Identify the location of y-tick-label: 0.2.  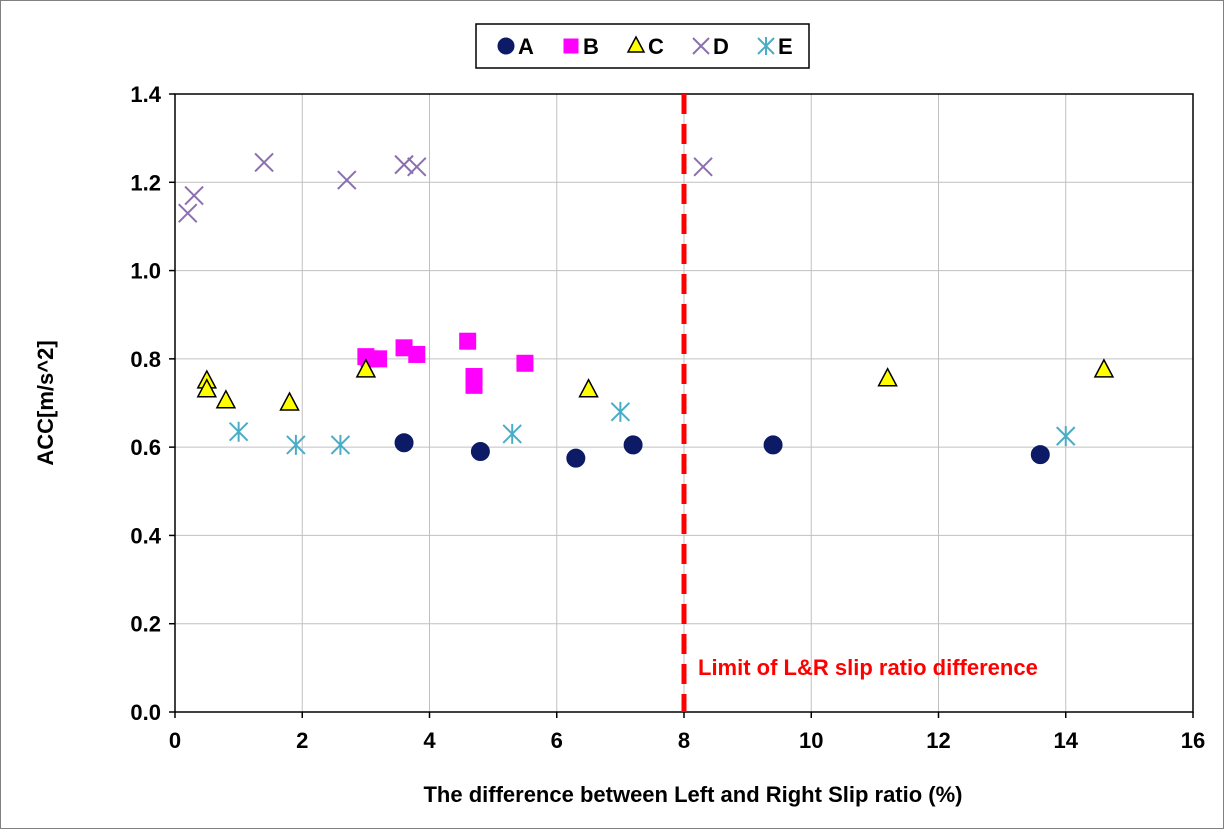
(145, 624).